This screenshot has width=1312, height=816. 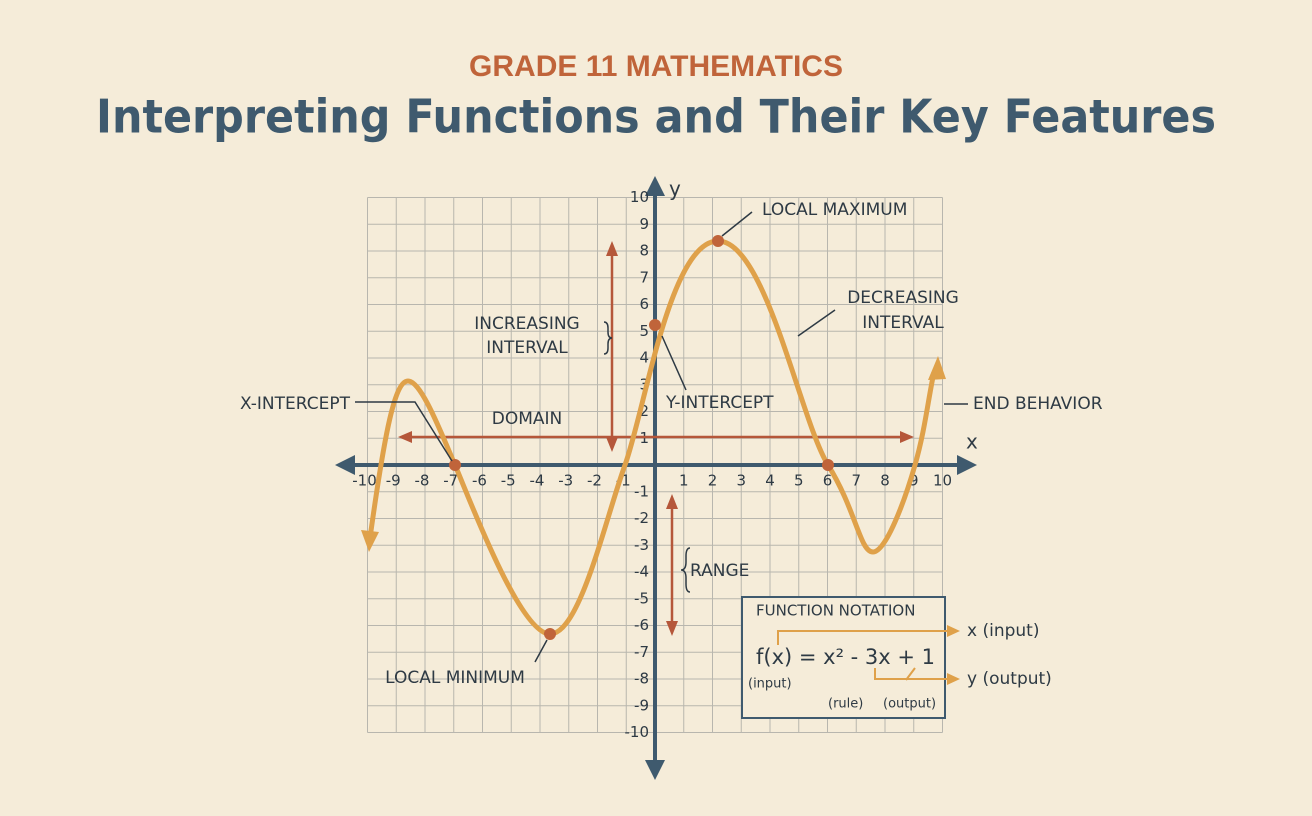 I want to click on x-tick-label: 10, so click(x=942, y=481).